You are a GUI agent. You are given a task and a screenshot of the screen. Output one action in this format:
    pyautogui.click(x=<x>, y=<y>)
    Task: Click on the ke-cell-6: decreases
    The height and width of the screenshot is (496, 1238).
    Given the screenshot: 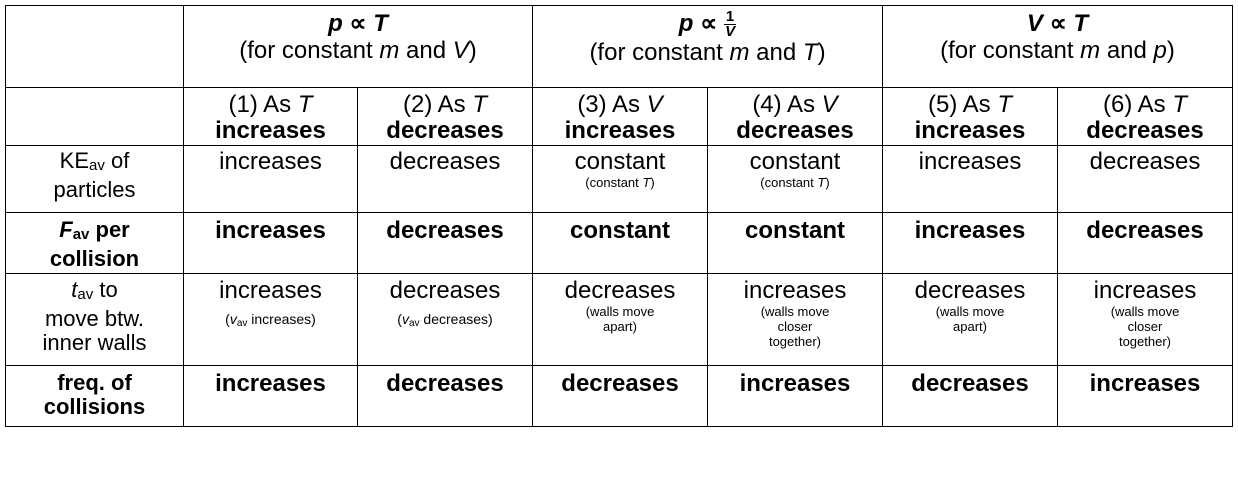 What is the action you would take?
    pyautogui.click(x=1145, y=179)
    